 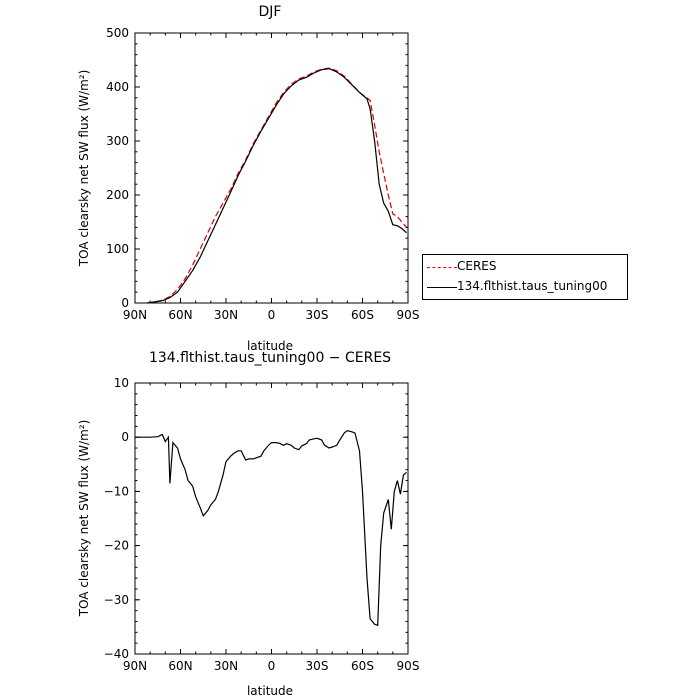 What do you see at coordinates (117, 141) in the screenshot?
I see `top-y-tick-label: 300` at bounding box center [117, 141].